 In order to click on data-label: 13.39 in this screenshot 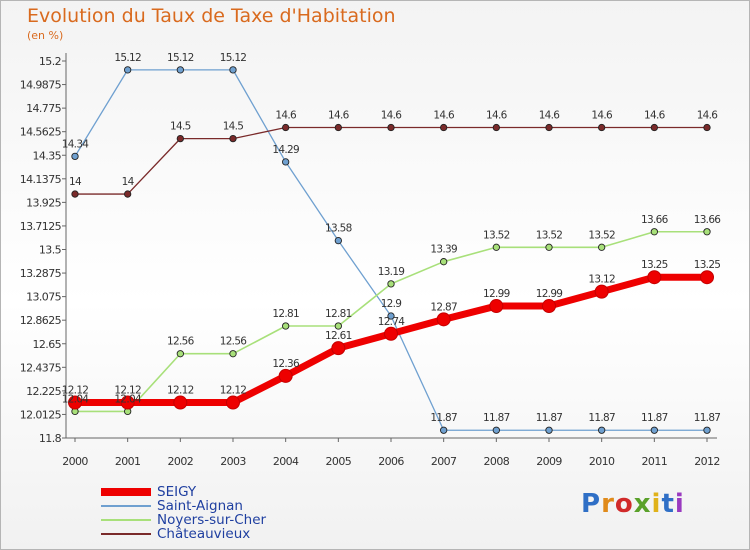, I will do `click(443, 250)`.